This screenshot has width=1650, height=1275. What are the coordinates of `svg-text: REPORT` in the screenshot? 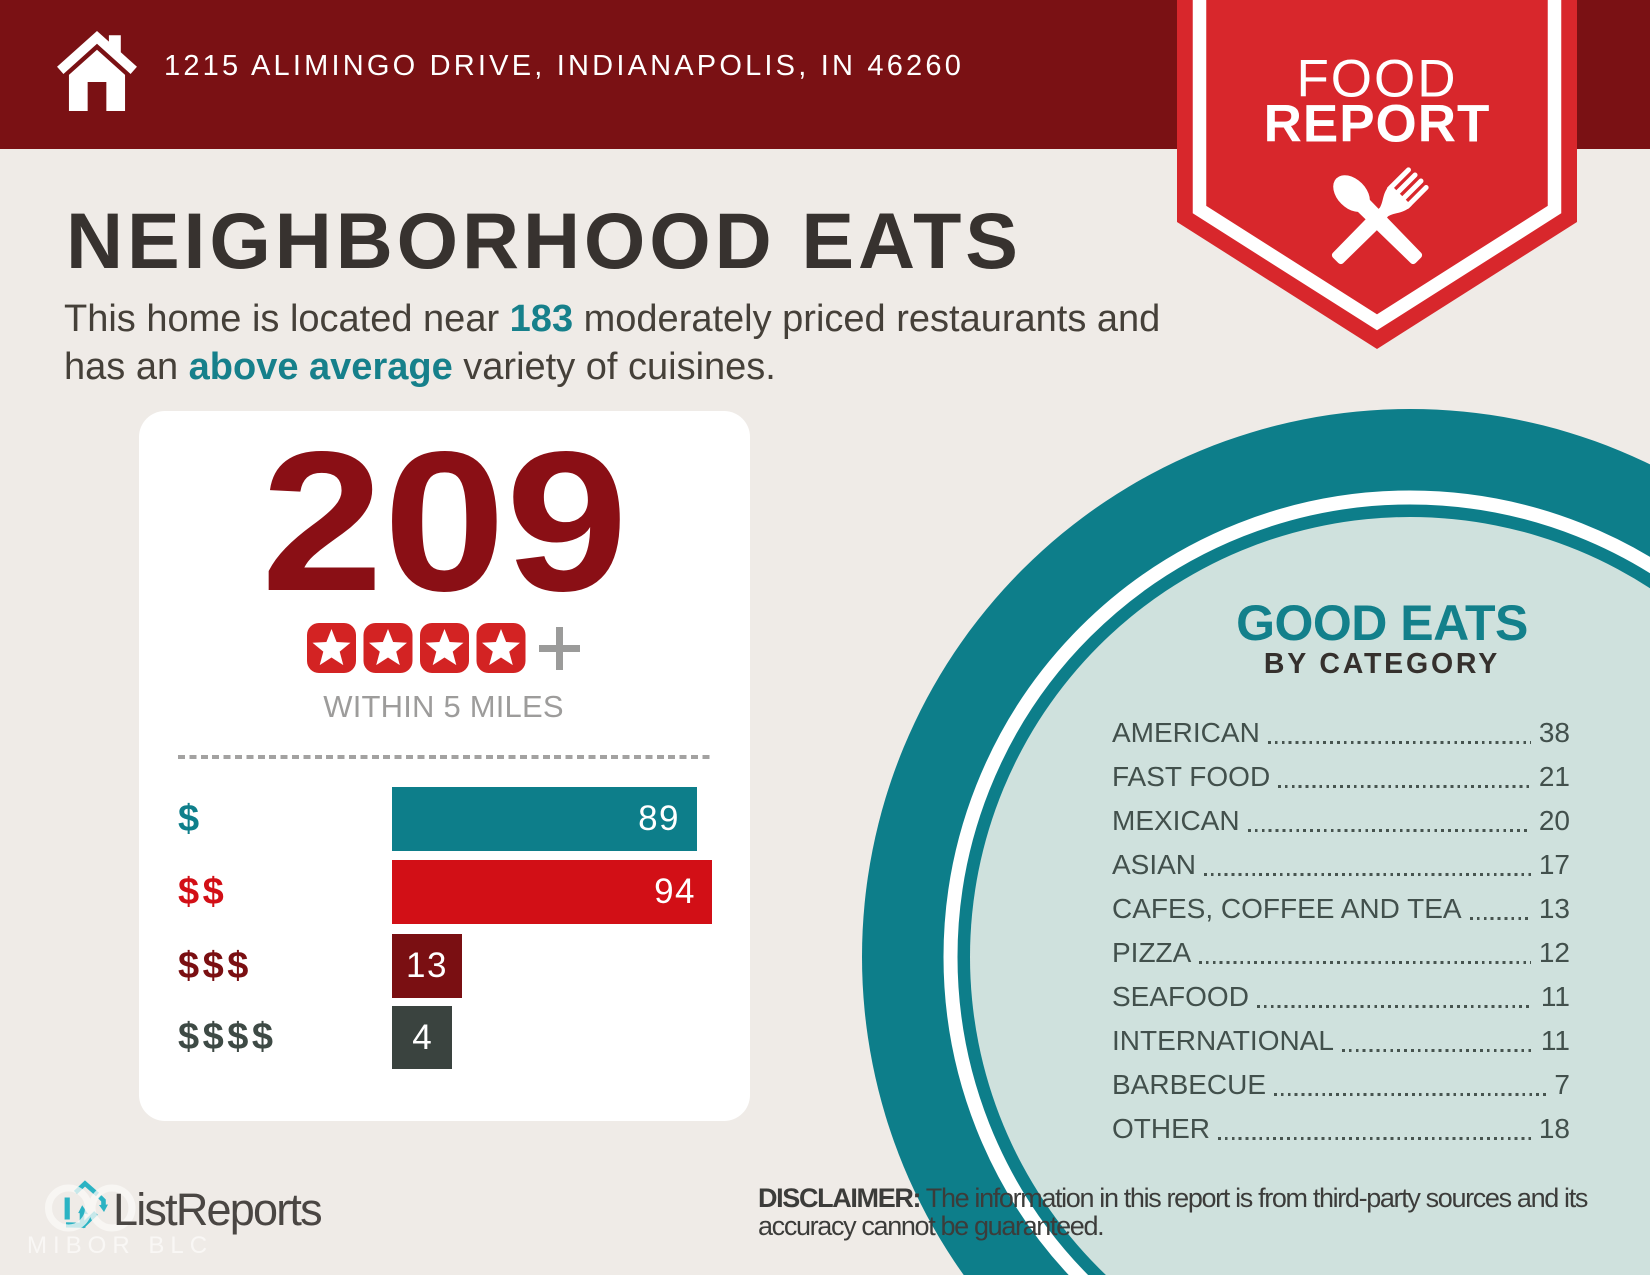 It's located at (1377, 124).